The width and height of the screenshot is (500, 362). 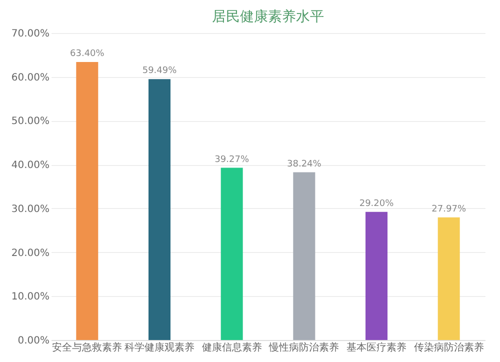 I want to click on x-tick-label: 安全与急救素养, so click(x=87, y=348).